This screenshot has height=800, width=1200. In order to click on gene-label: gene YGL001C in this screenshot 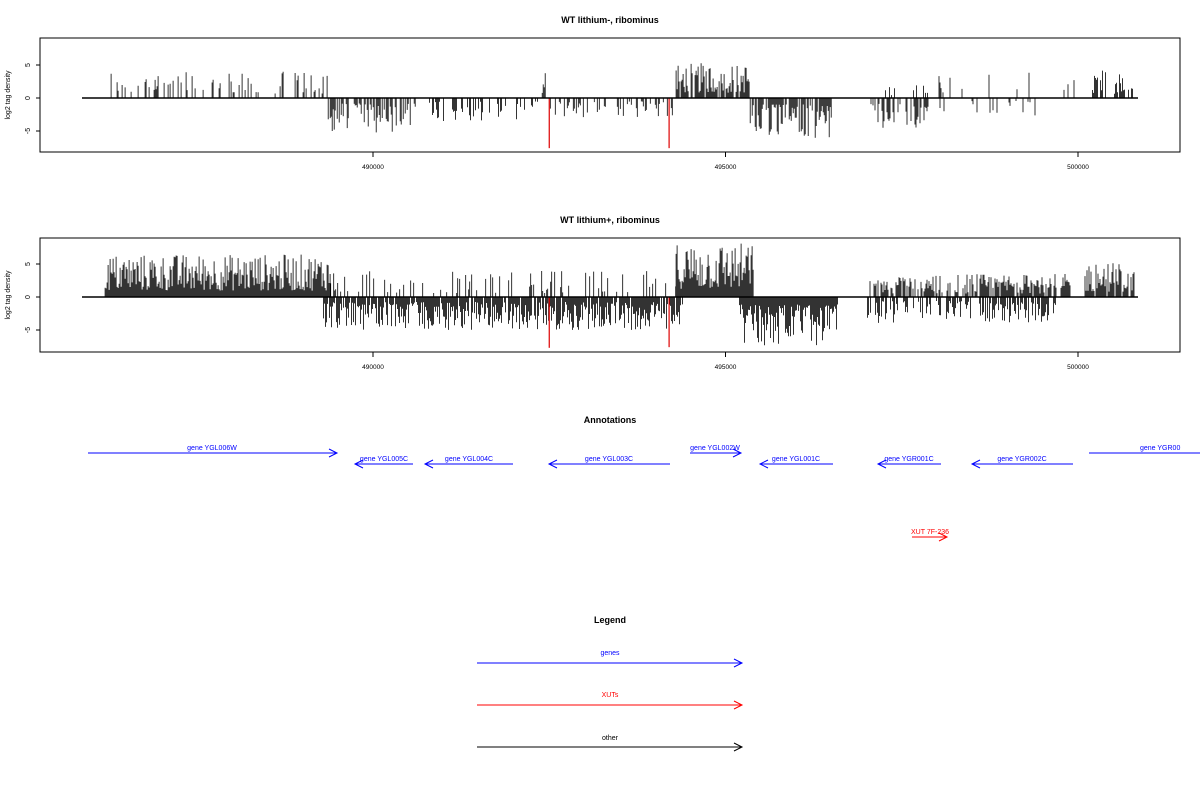, I will do `click(796, 459)`.